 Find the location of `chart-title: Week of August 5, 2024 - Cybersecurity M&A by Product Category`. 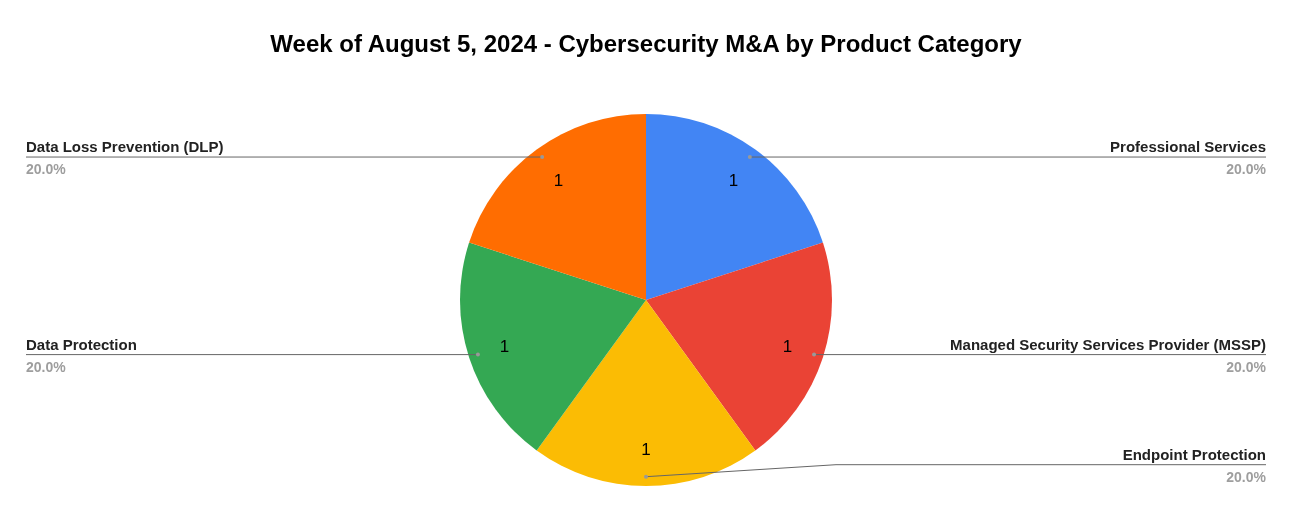

chart-title: Week of August 5, 2024 - Cybersecurity M&A by Product Category is located at coordinates (646, 43).